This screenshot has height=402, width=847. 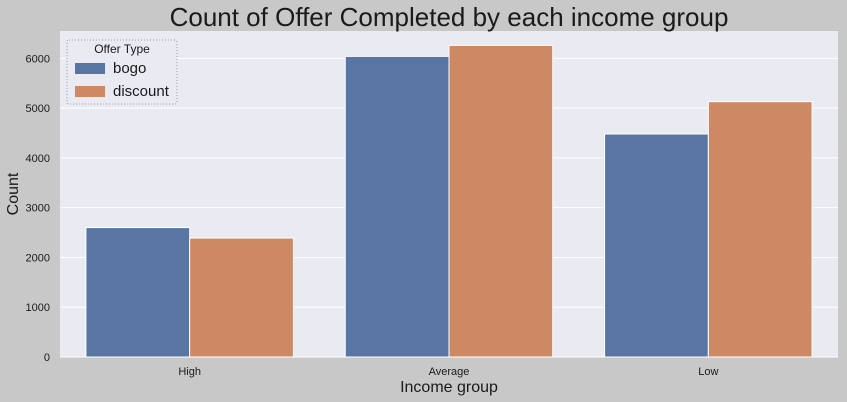 I want to click on legend-title: Offer Type, so click(x=122, y=49).